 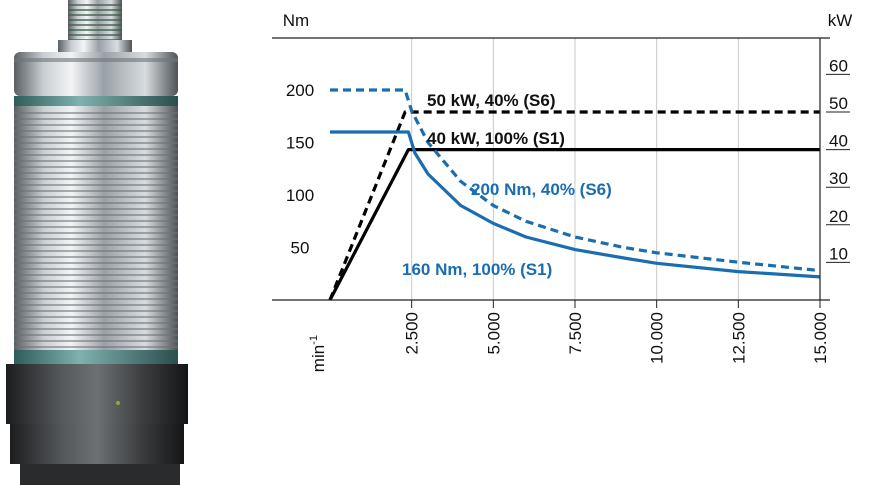 I want to click on x-unit-exponent: -1, so click(x=314, y=340).